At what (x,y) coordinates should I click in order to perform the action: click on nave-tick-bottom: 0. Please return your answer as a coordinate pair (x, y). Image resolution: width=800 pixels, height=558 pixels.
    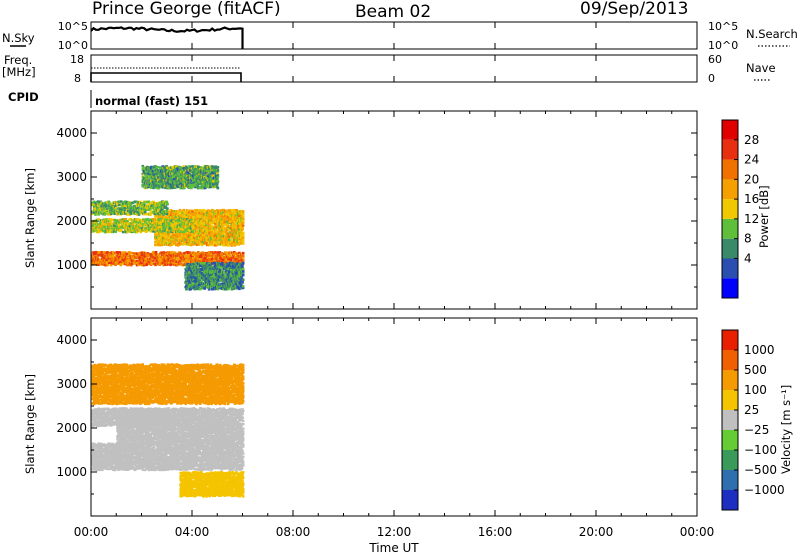
    Looking at the image, I should click on (711, 78).